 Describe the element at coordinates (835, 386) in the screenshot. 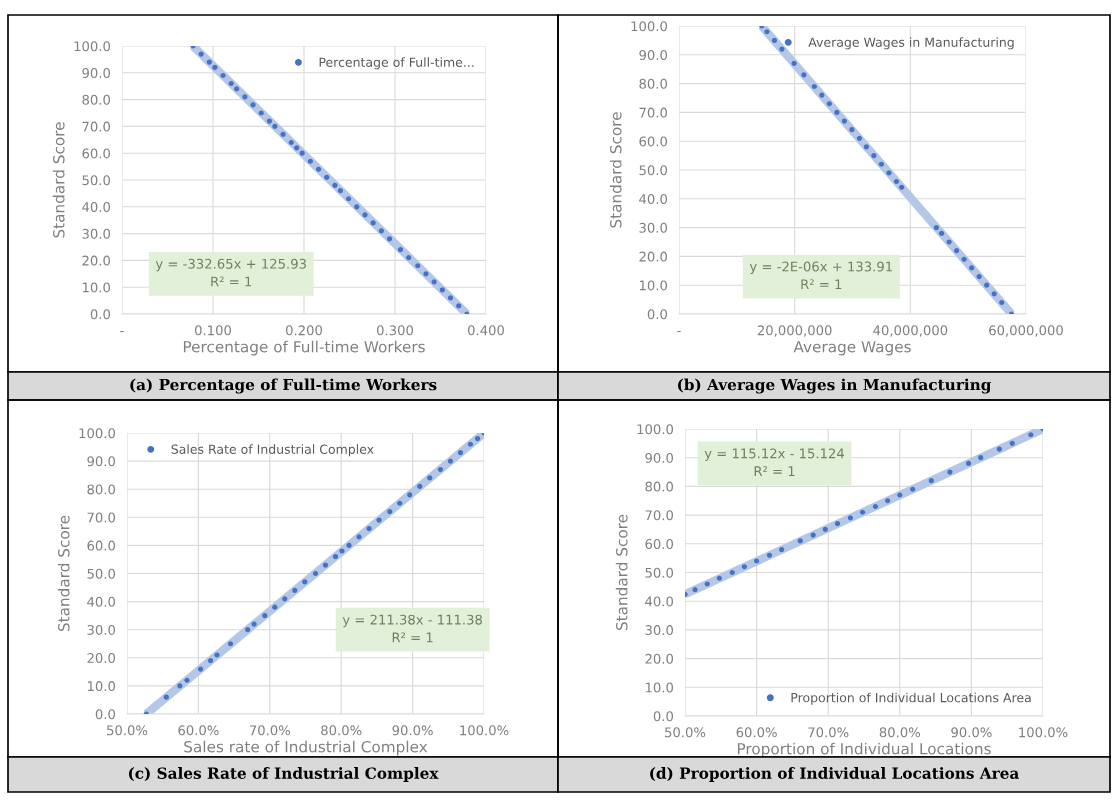

I see `text: (b) Average Wages in Manufacturing` at that location.